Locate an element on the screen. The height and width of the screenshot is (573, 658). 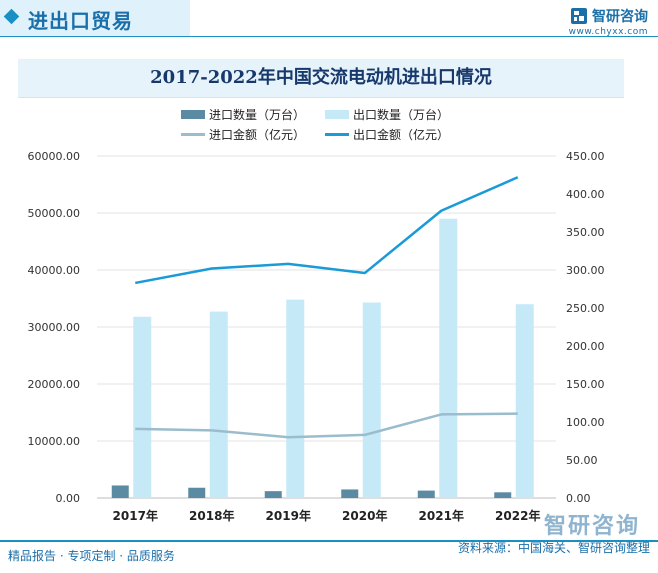
y-left-tick-label: 60000.00 is located at coordinates (54, 156).